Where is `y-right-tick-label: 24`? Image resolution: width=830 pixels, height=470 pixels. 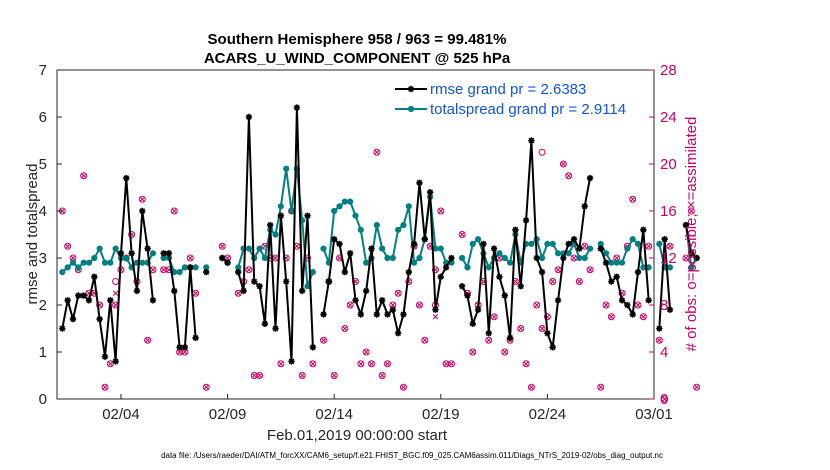 y-right-tick-label: 24 is located at coordinates (668, 117).